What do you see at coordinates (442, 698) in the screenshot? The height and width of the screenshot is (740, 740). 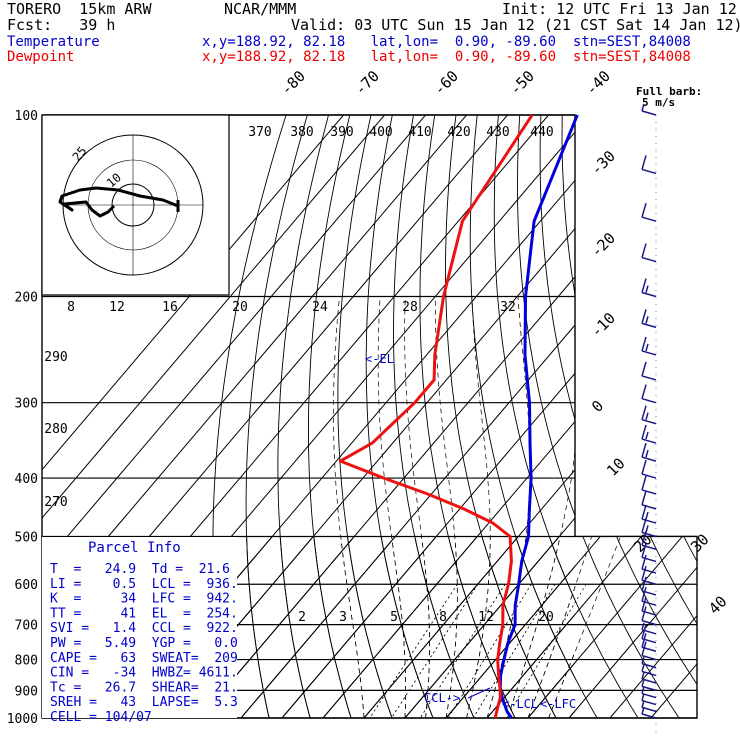 I see `annotation-label: CCL->` at bounding box center [442, 698].